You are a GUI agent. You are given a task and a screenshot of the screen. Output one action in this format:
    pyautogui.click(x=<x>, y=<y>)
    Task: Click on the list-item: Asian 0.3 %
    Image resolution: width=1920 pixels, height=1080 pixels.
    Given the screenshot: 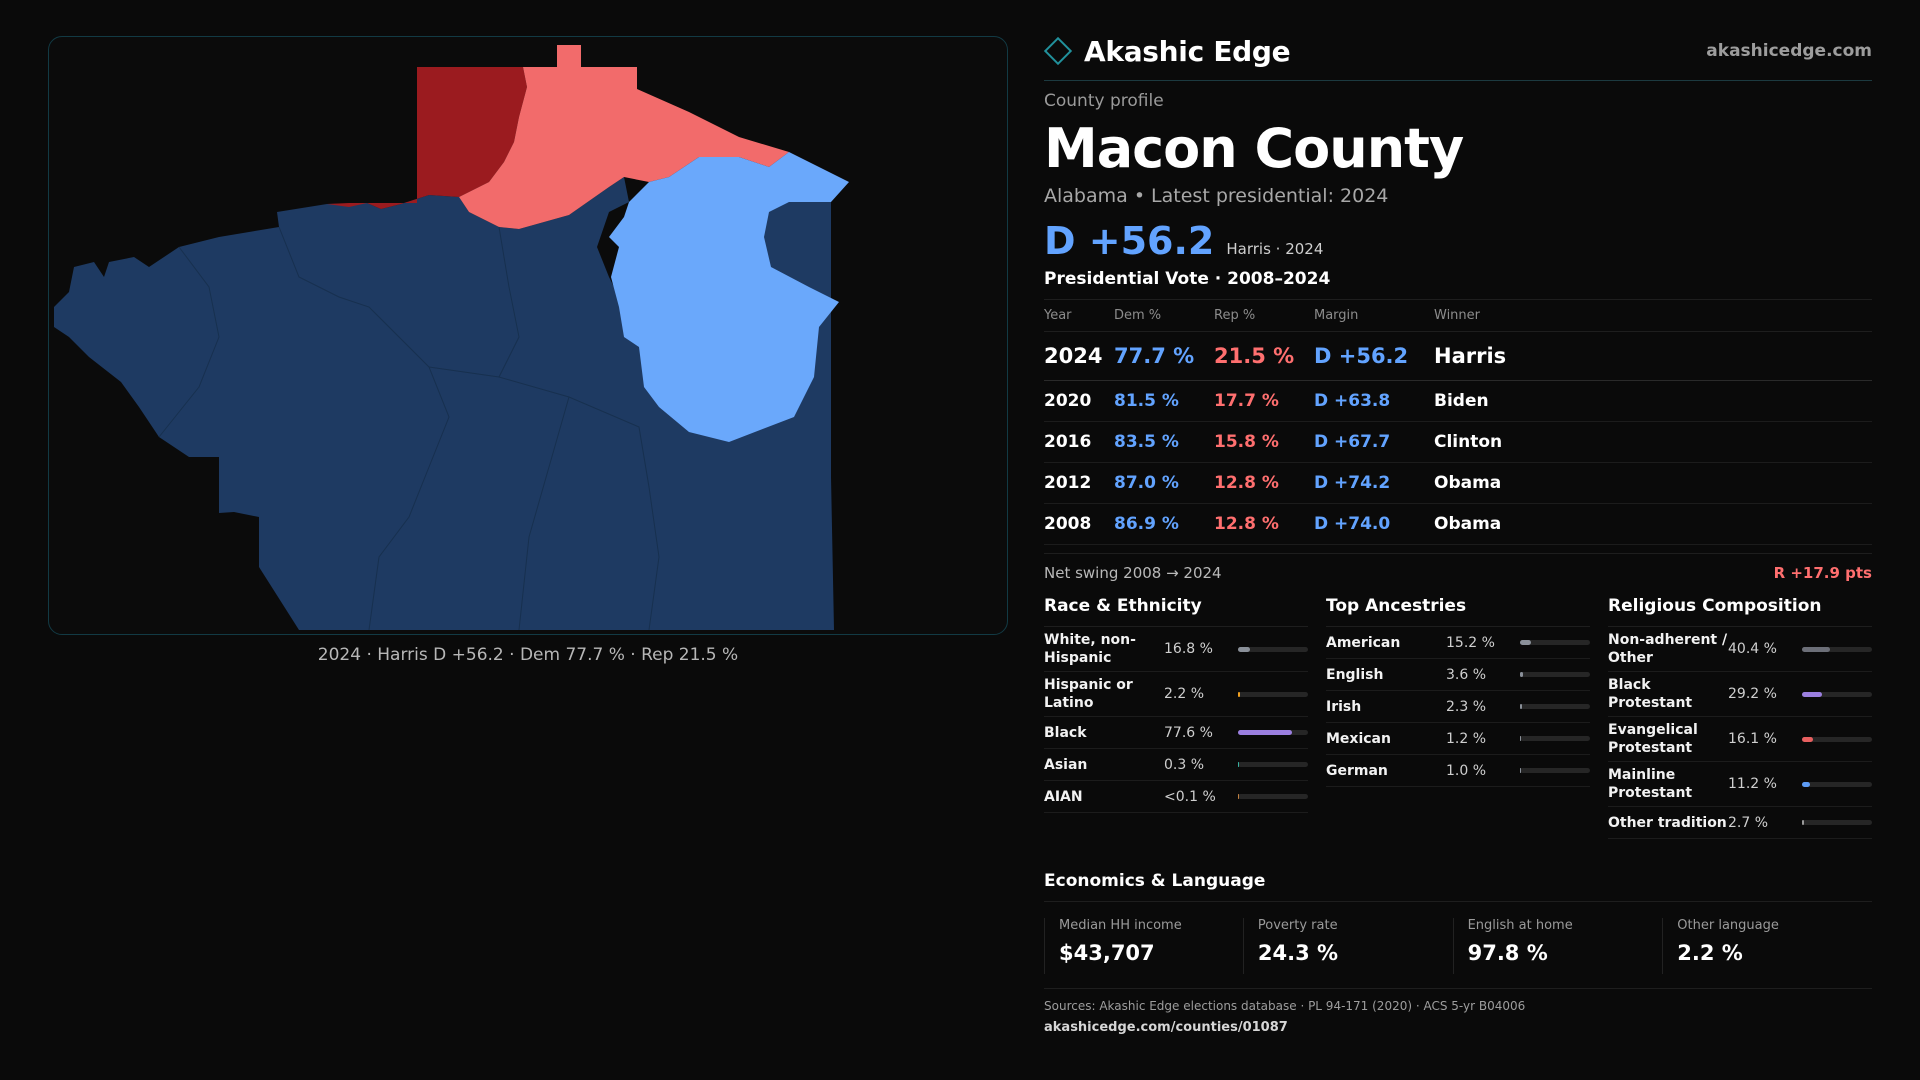 What is the action you would take?
    pyautogui.click(x=1176, y=765)
    